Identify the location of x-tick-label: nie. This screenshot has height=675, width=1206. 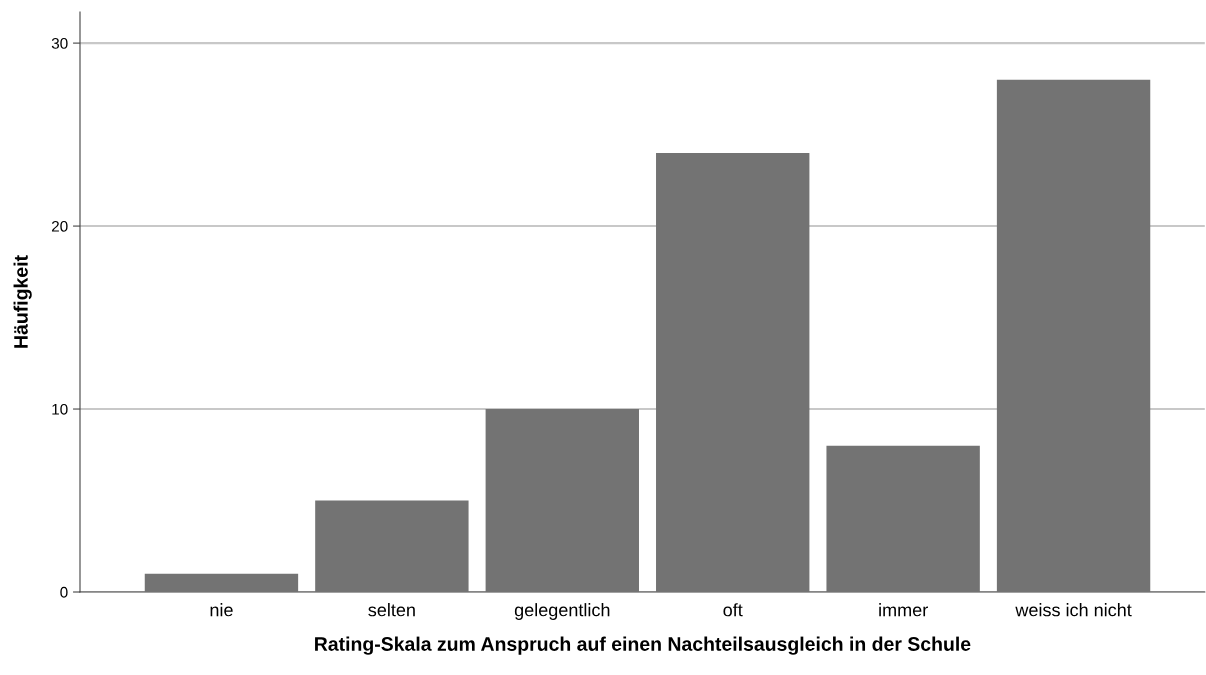
(221, 610).